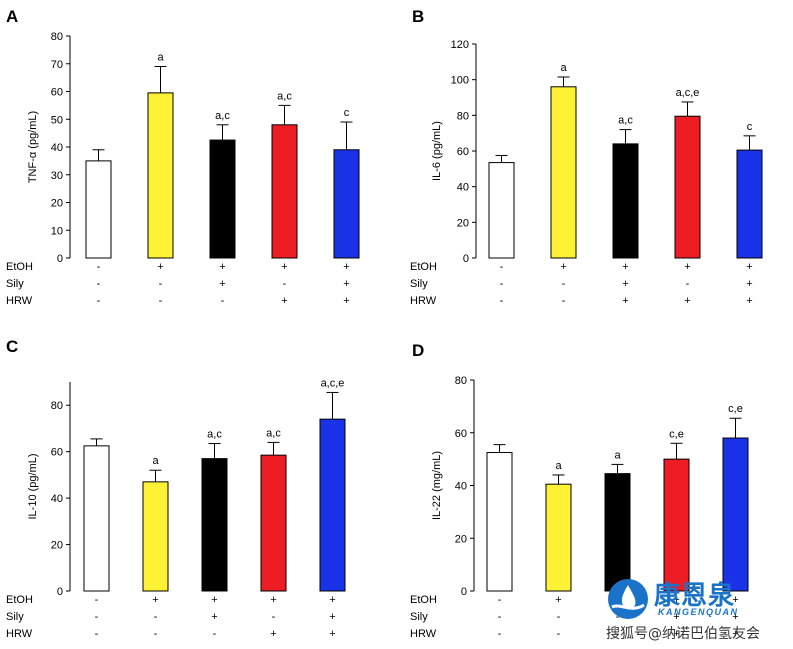 The image size is (793, 649). Describe the element at coordinates (57, 176) in the screenshot. I see `y-tick-label: 30` at that location.